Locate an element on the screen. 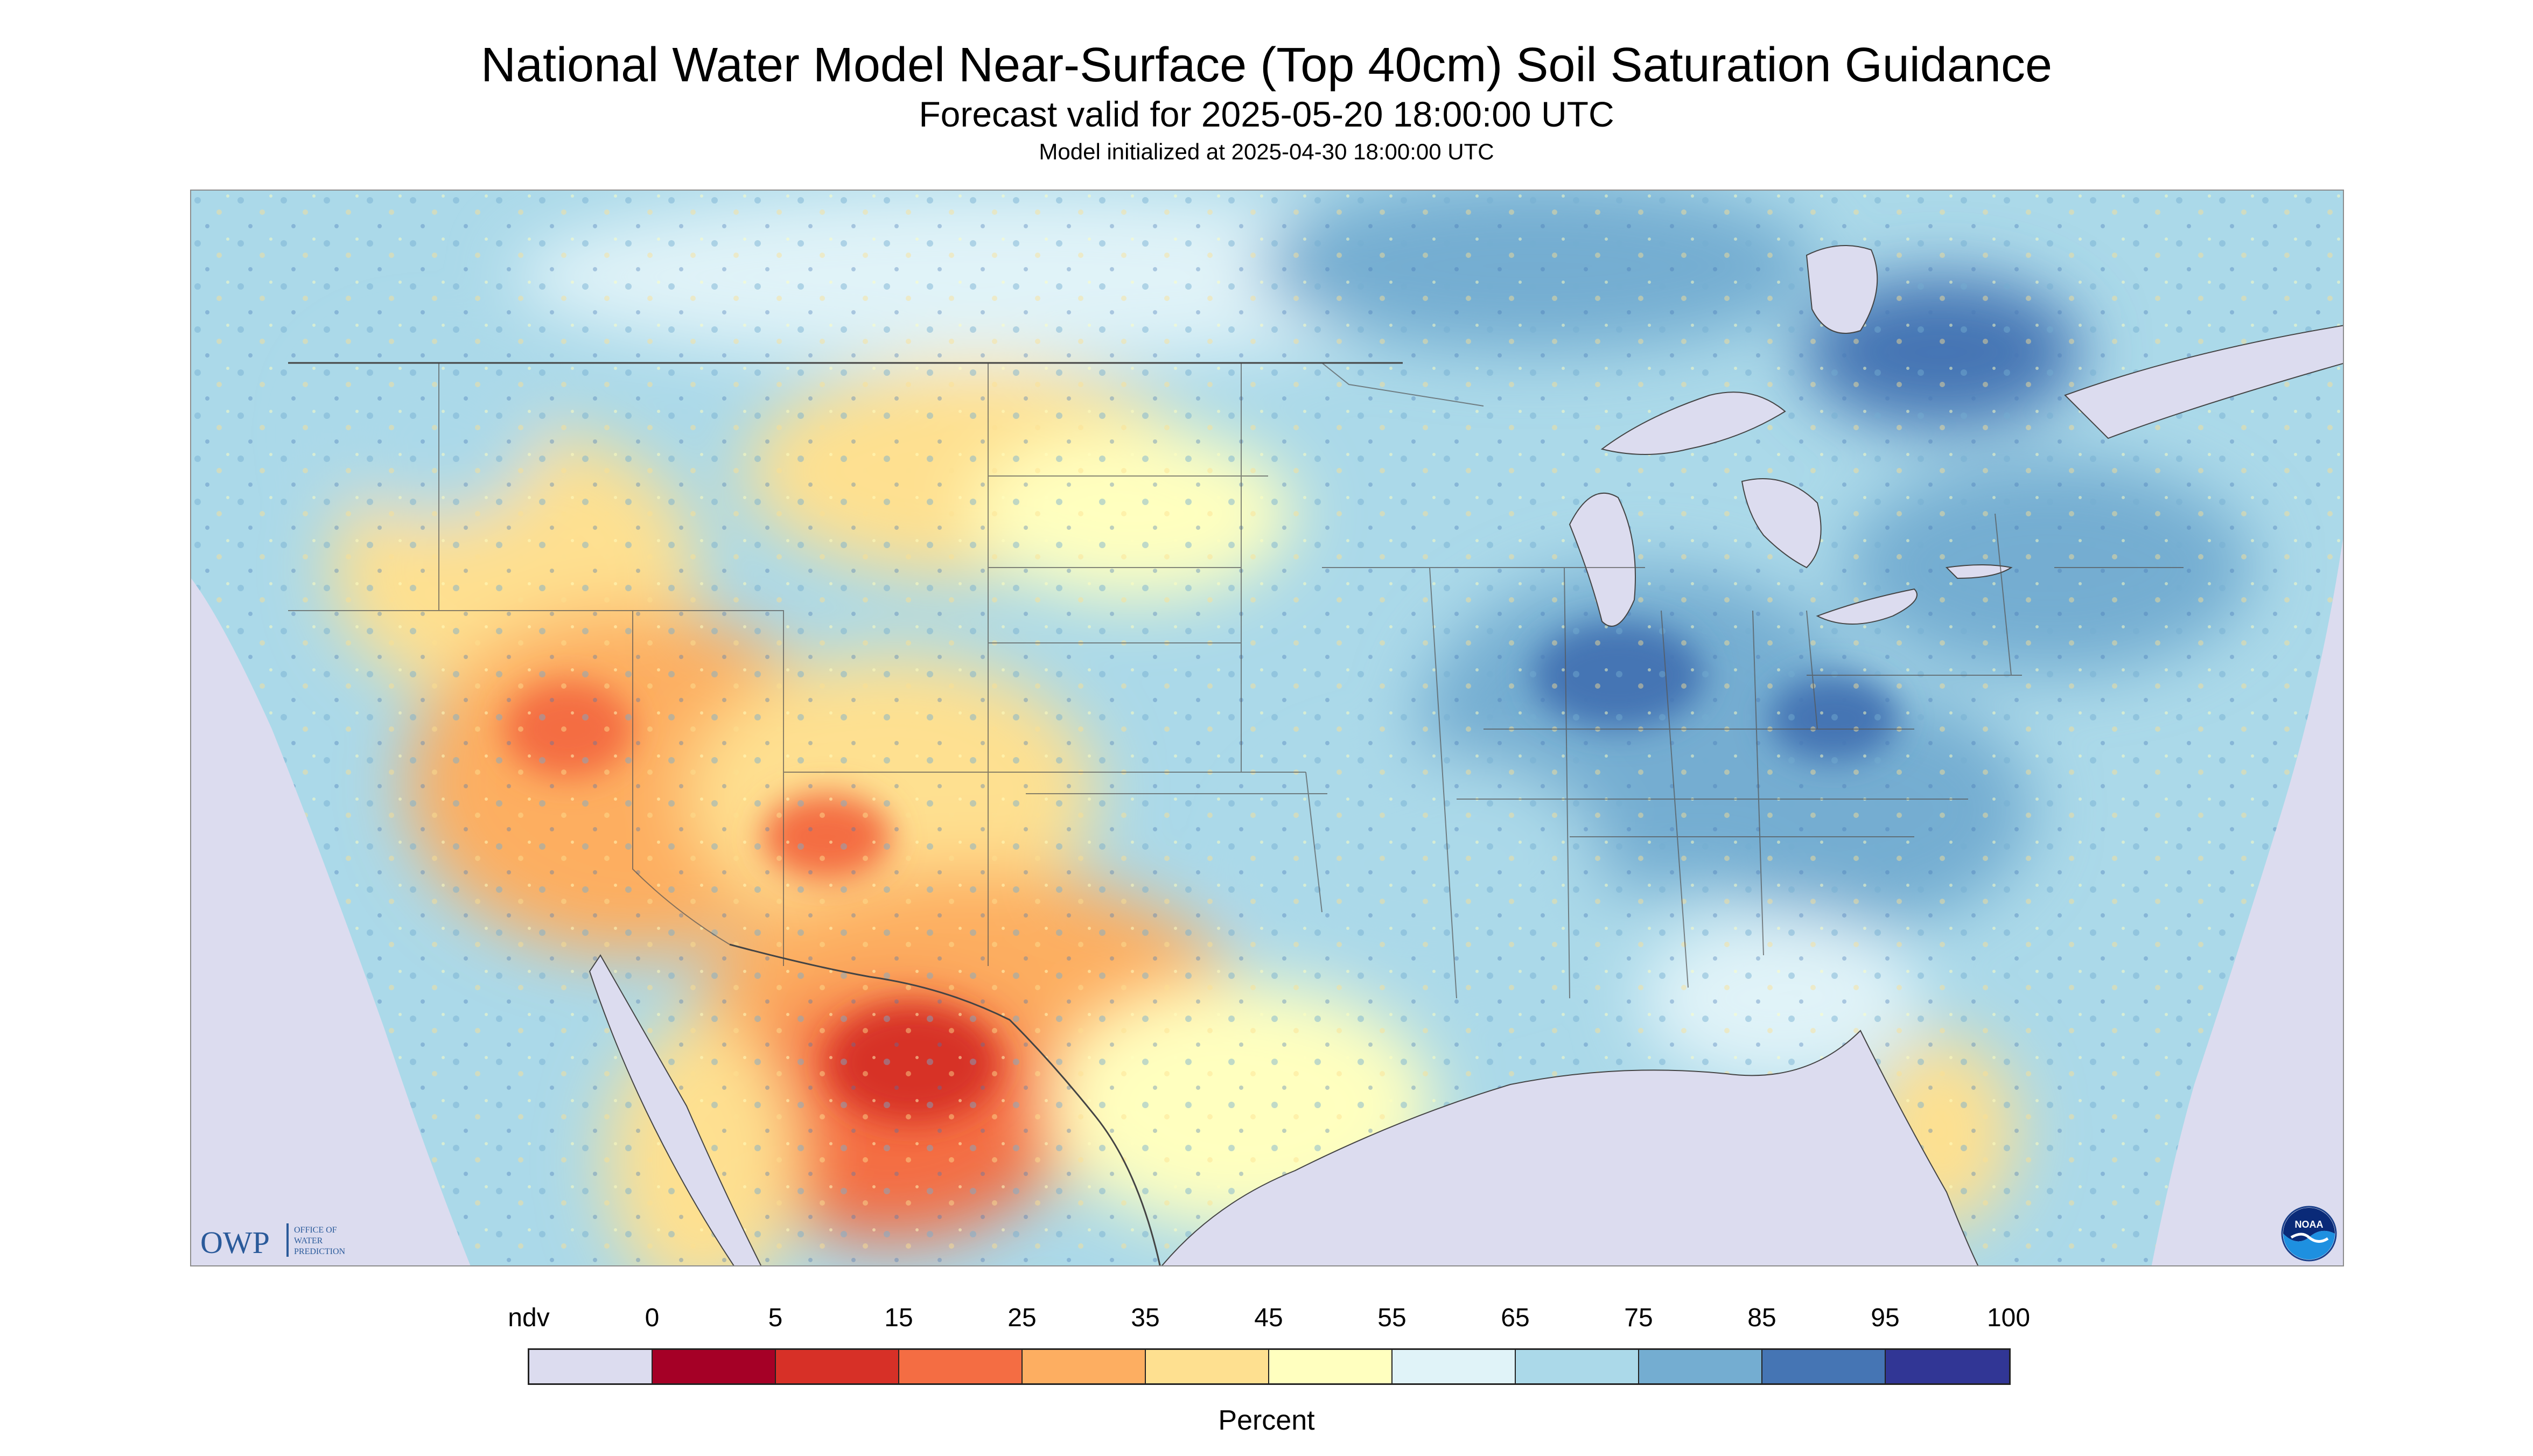  lake-erie is located at coordinates (1867, 606).